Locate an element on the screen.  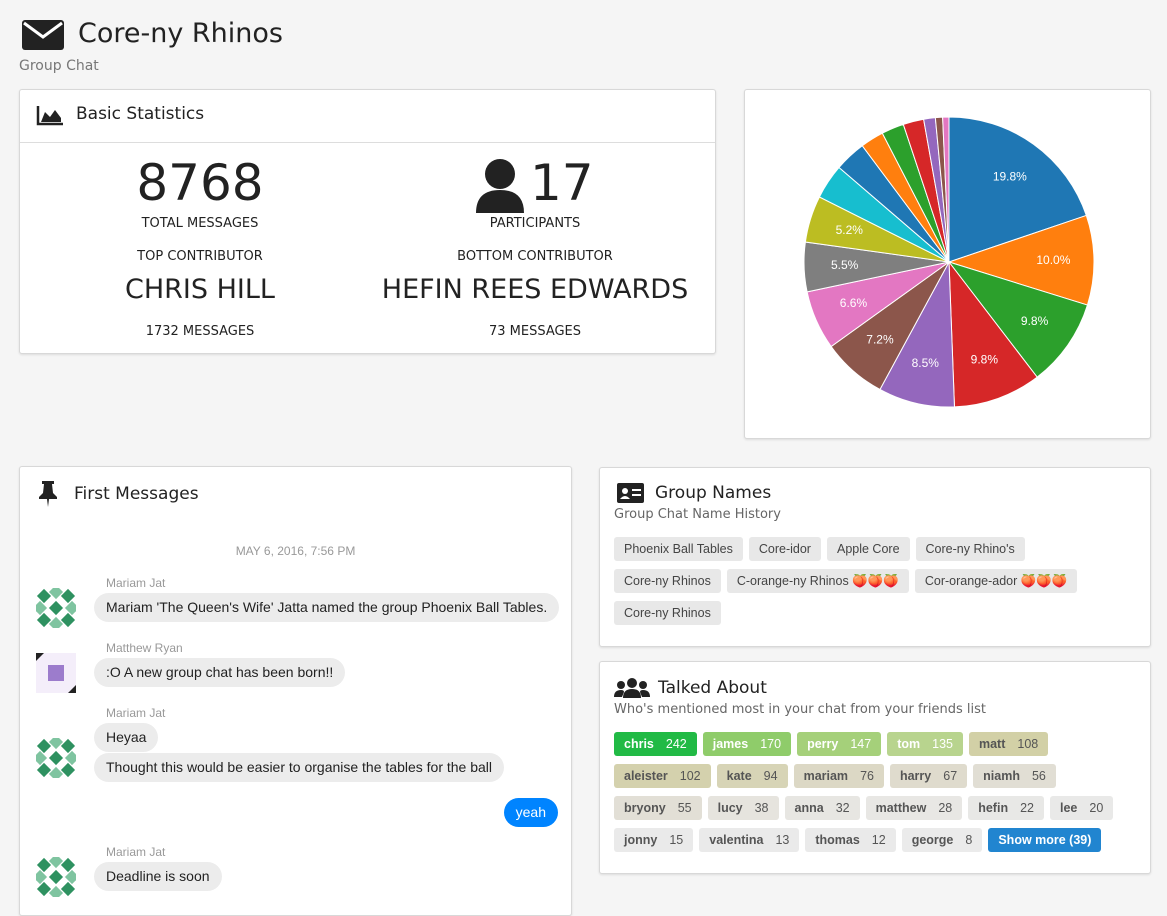
person-icon is located at coordinates (500, 186).